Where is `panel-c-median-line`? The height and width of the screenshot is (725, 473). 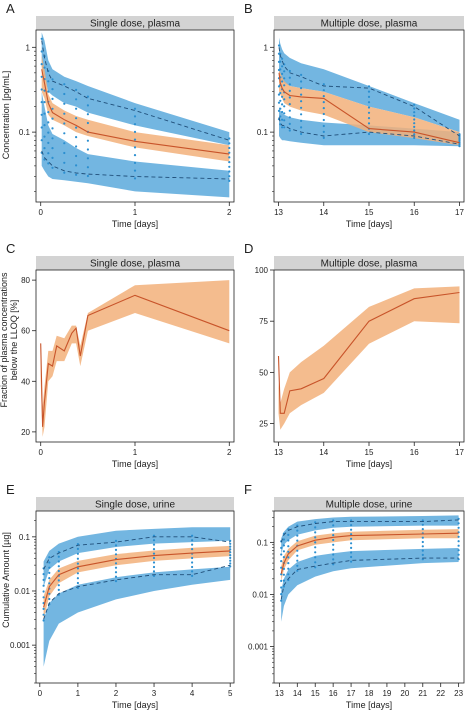 panel-c-median-line is located at coordinates (135, 360).